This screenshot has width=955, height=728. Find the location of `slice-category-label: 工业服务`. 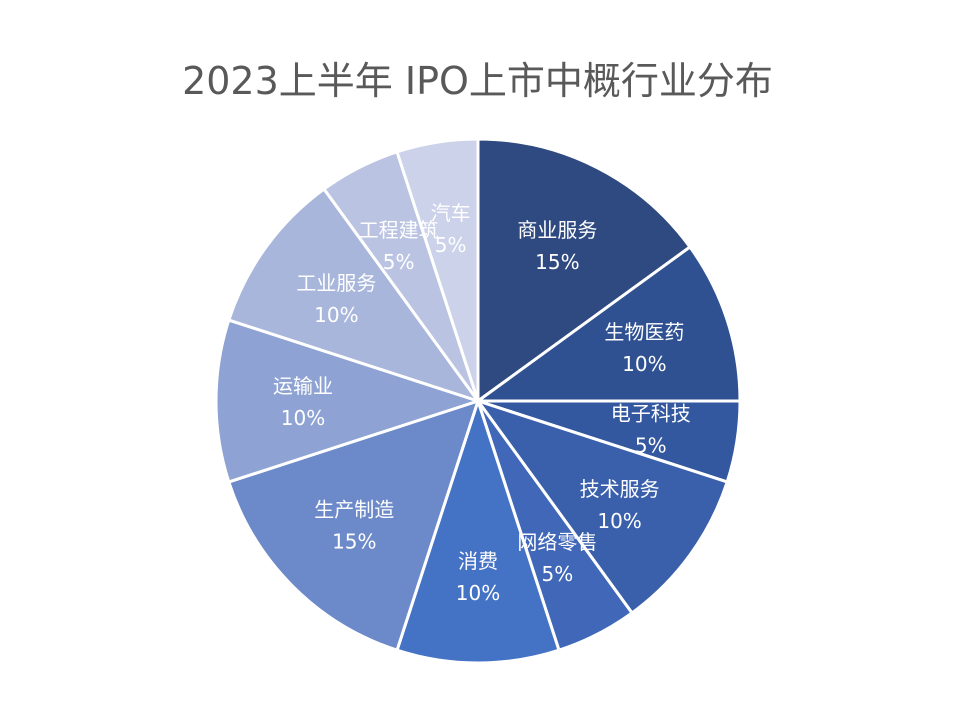

slice-category-label: 工业服务 is located at coordinates (336, 283).